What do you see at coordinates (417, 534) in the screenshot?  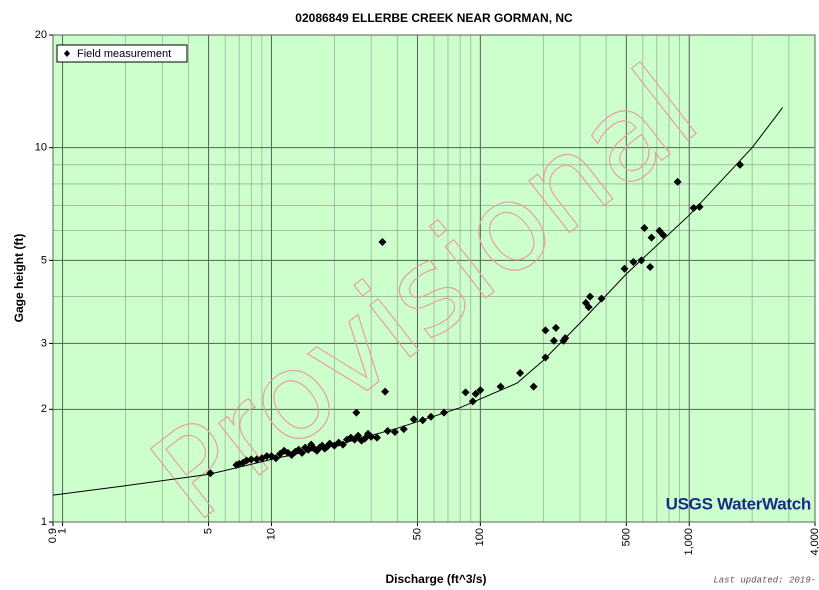 I see `x-tick-label: 50` at bounding box center [417, 534].